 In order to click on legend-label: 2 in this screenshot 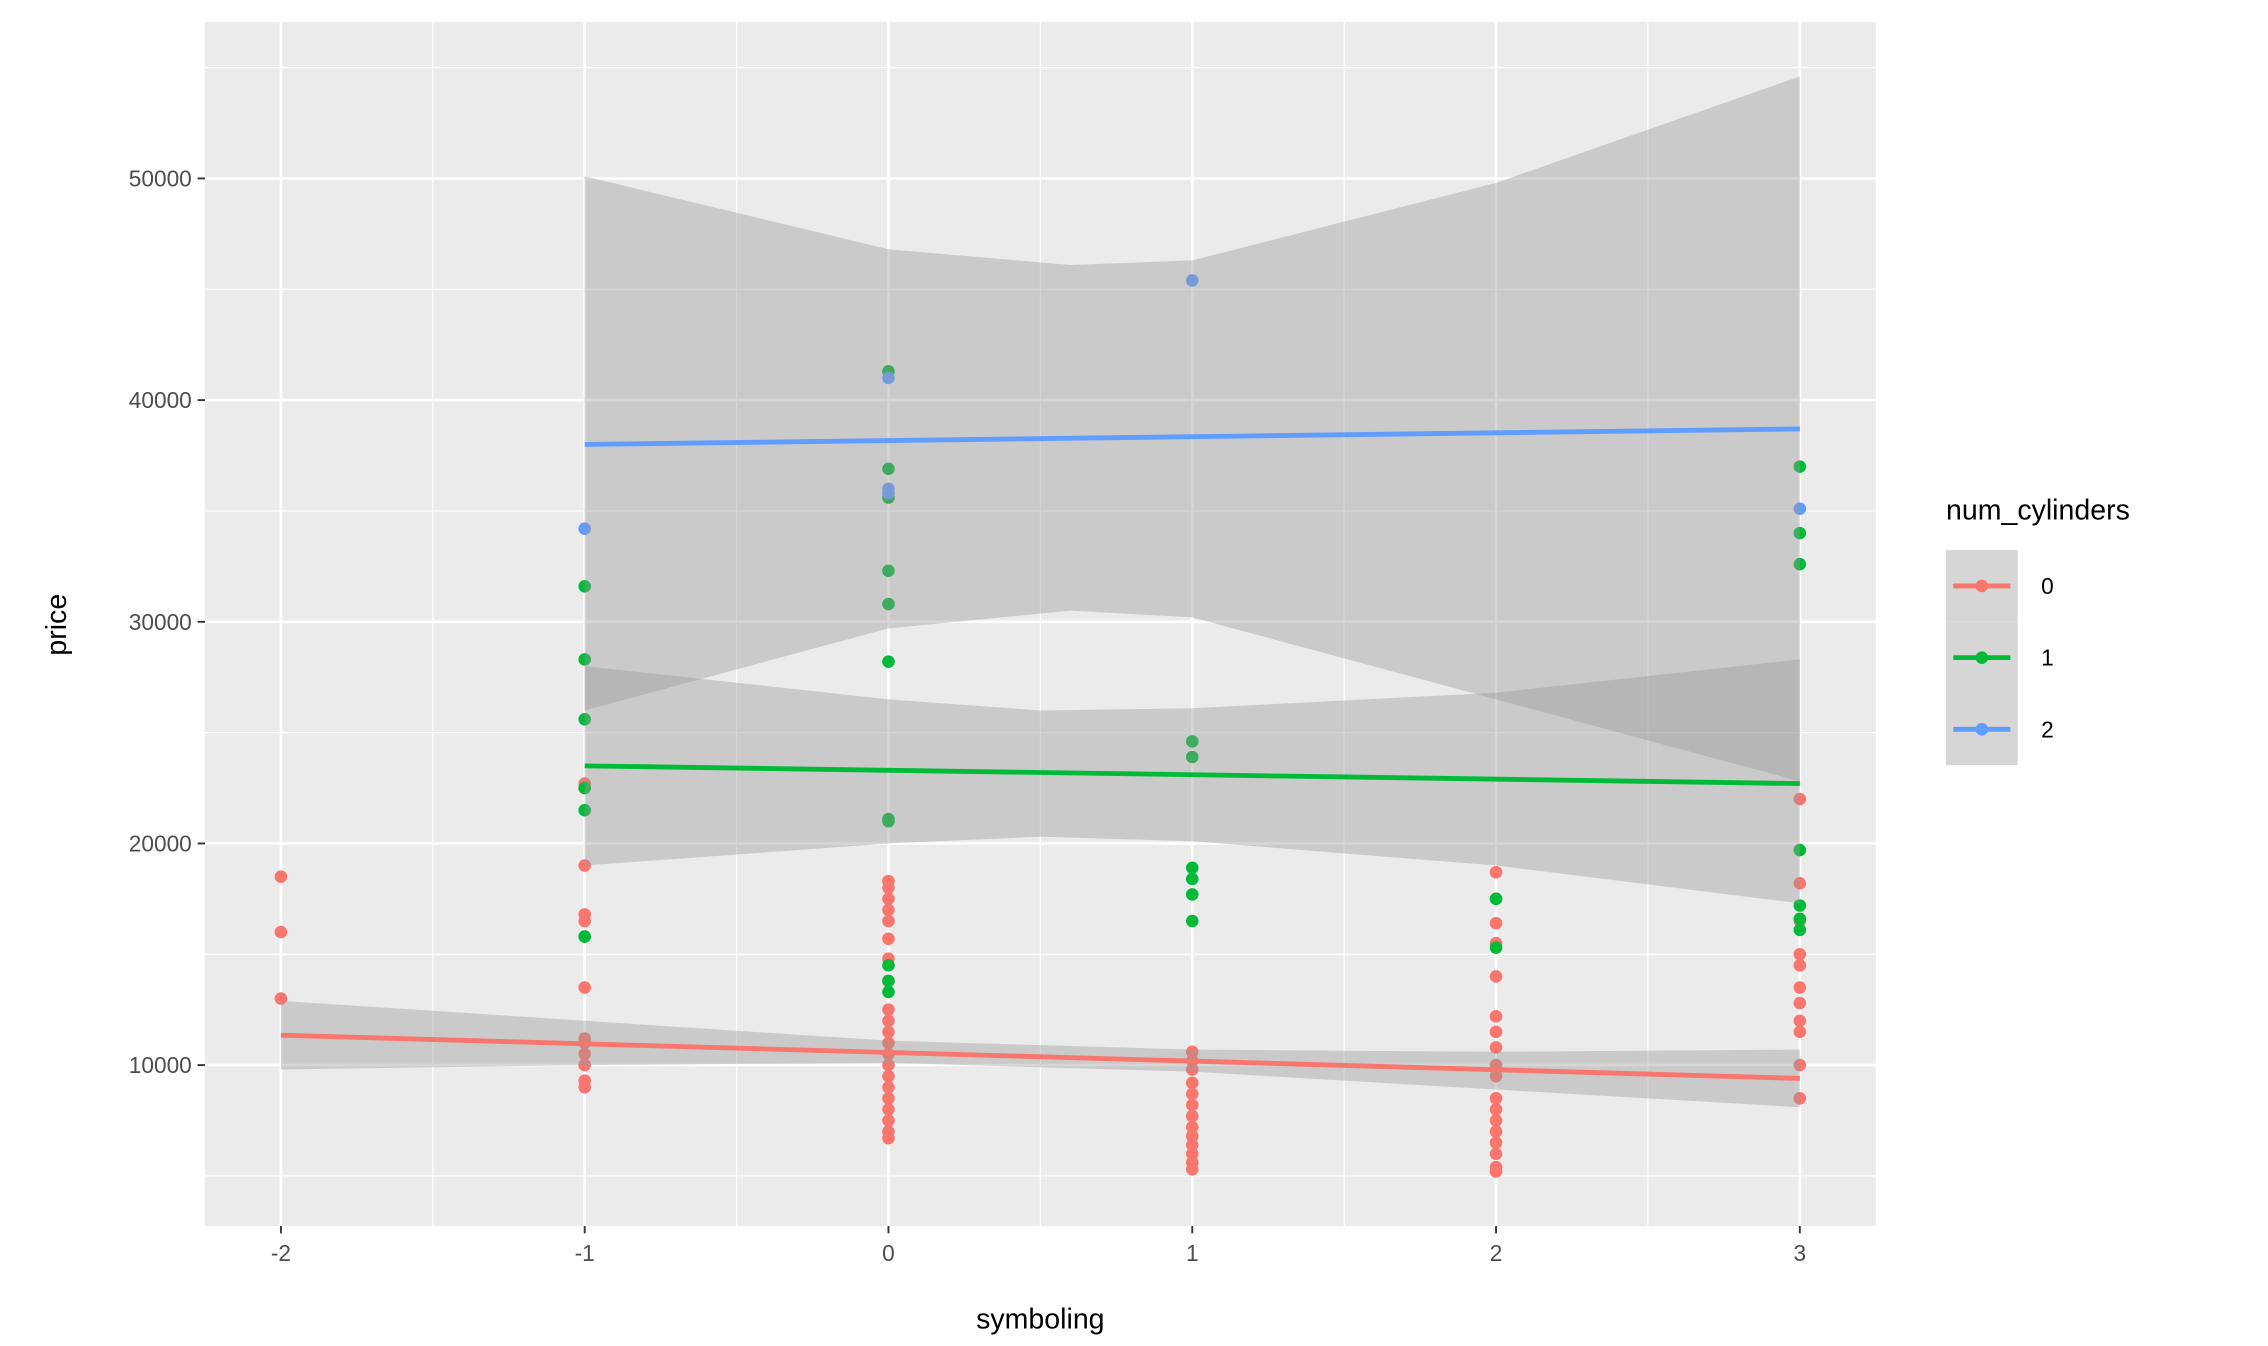, I will do `click(2047, 729)`.